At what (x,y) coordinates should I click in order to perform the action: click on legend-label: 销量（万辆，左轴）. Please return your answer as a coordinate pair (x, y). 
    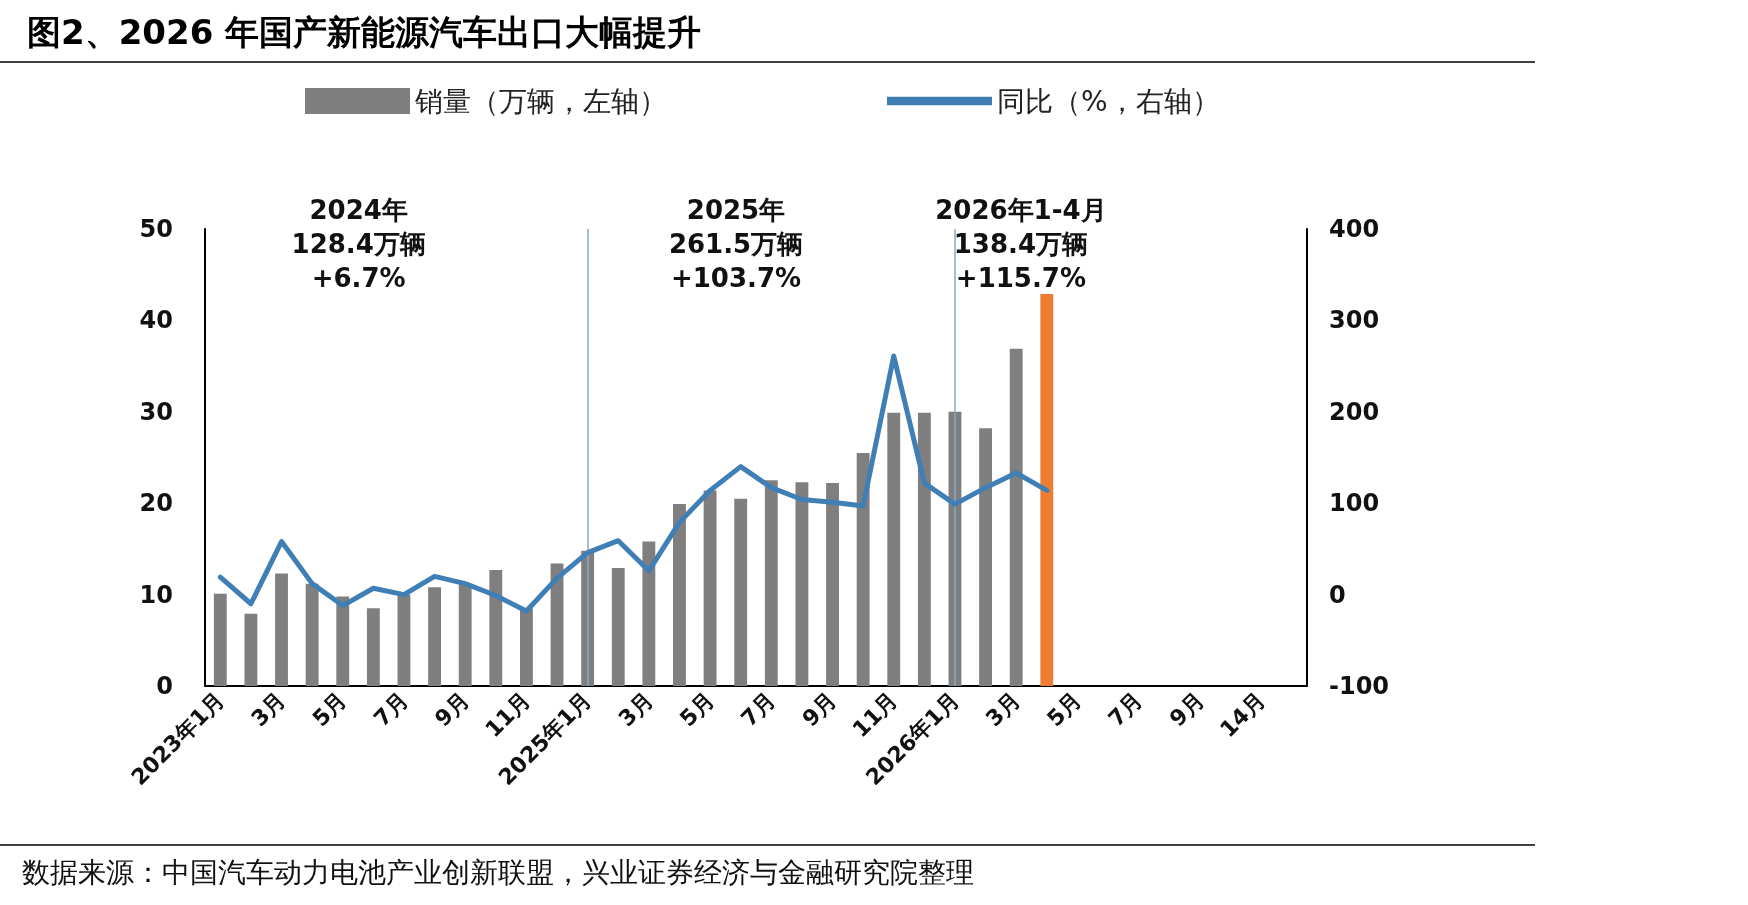
    Looking at the image, I should click on (540, 101).